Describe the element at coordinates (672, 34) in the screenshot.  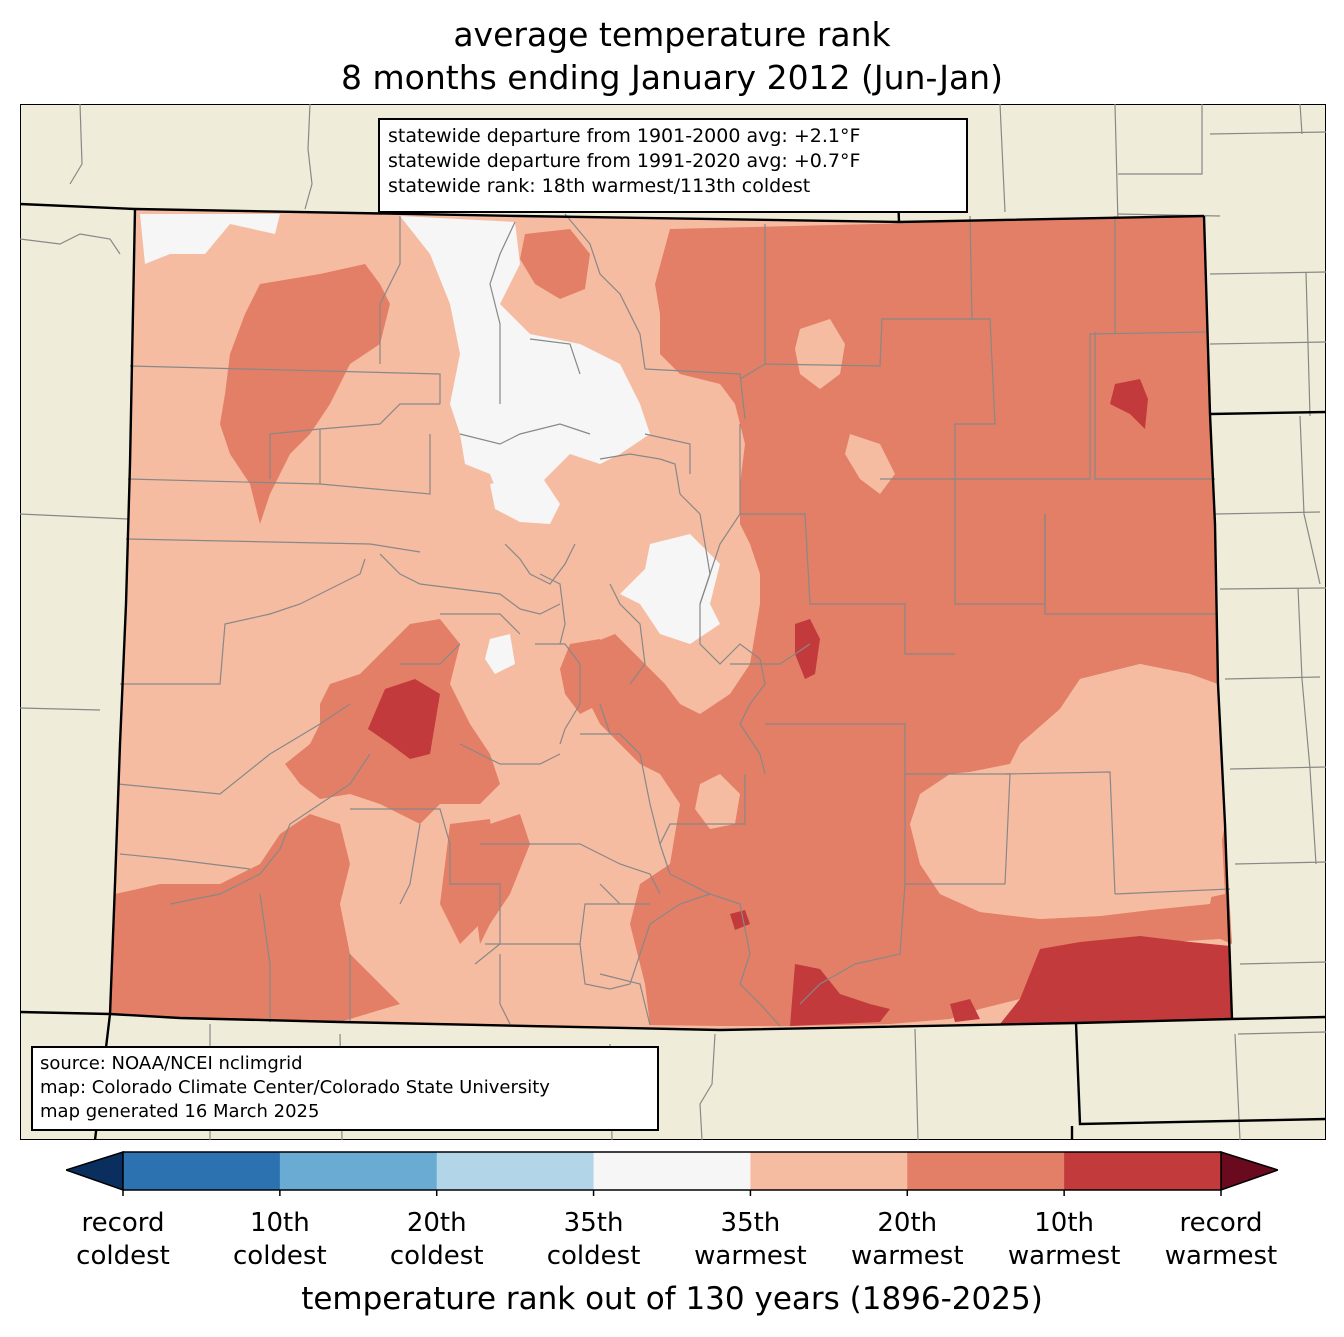
I see `map-title: average temperature rank` at that location.